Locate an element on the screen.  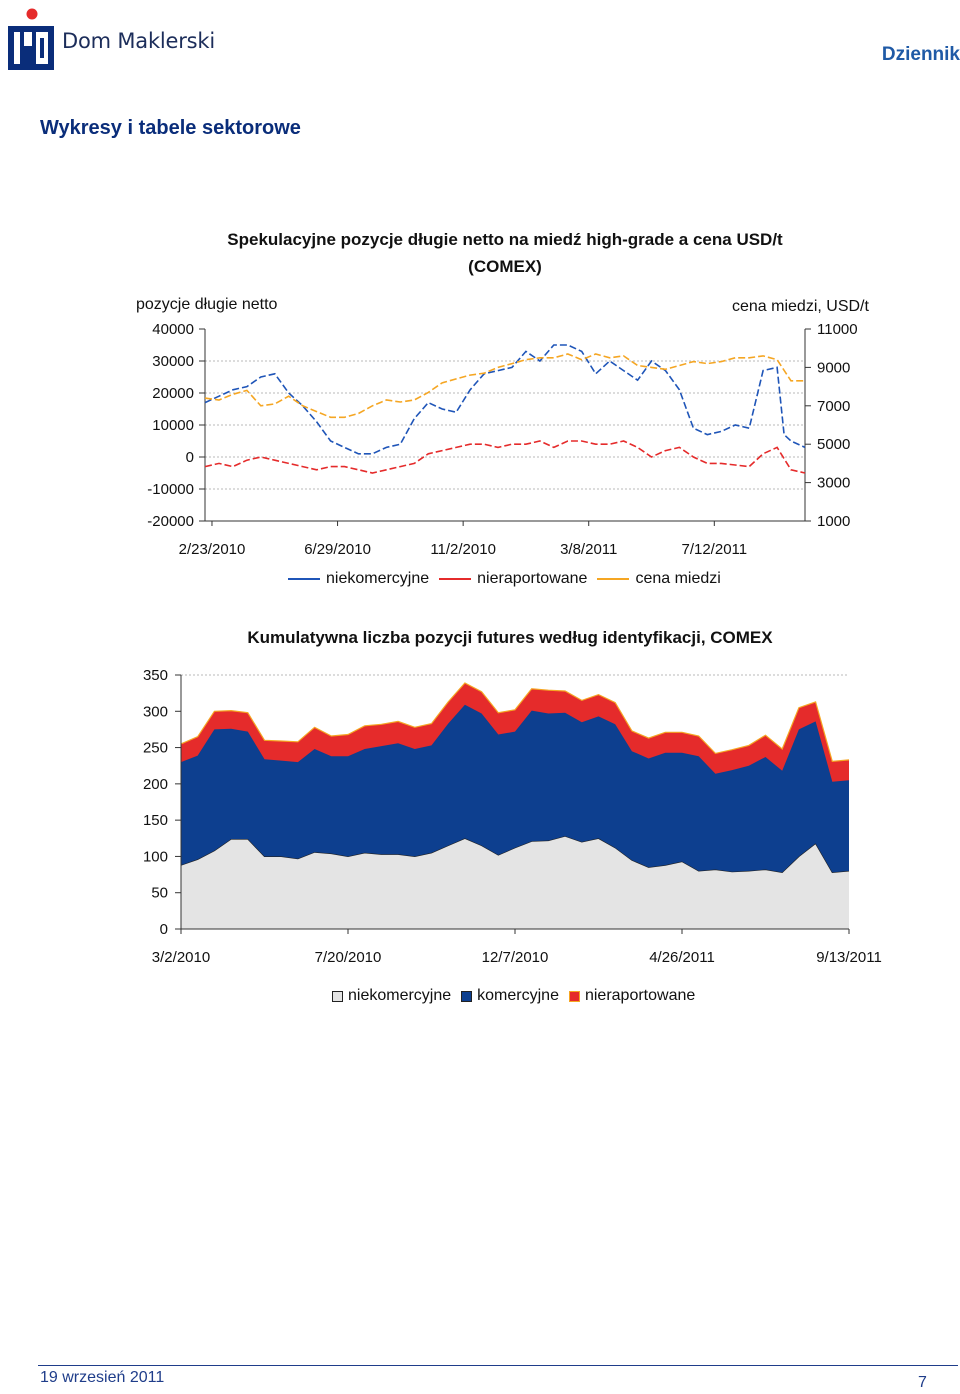
y-tick-label: 100 is located at coordinates (155, 856).